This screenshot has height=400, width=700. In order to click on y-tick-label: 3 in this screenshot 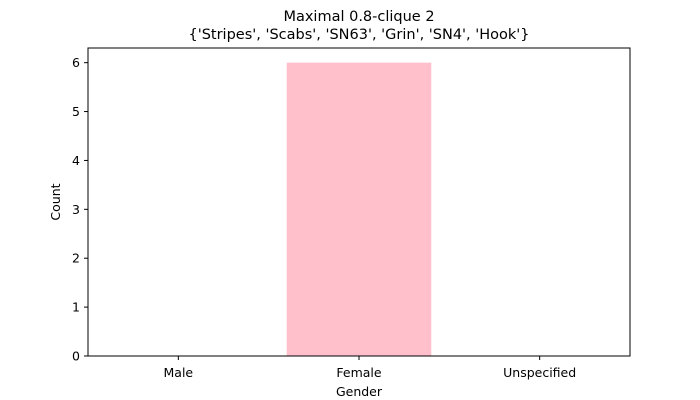, I will do `click(76, 209)`.